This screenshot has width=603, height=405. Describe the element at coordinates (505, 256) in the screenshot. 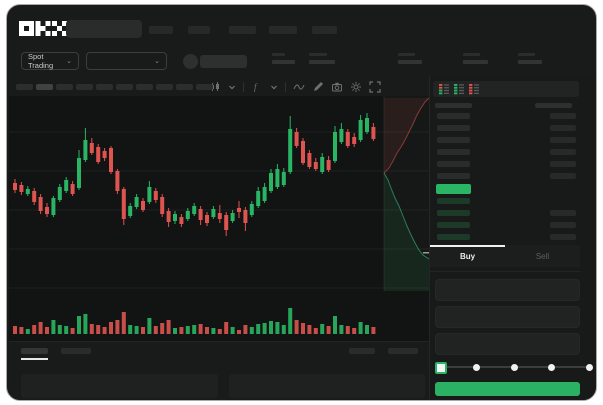

I see `trade-tabs-bg` at that location.